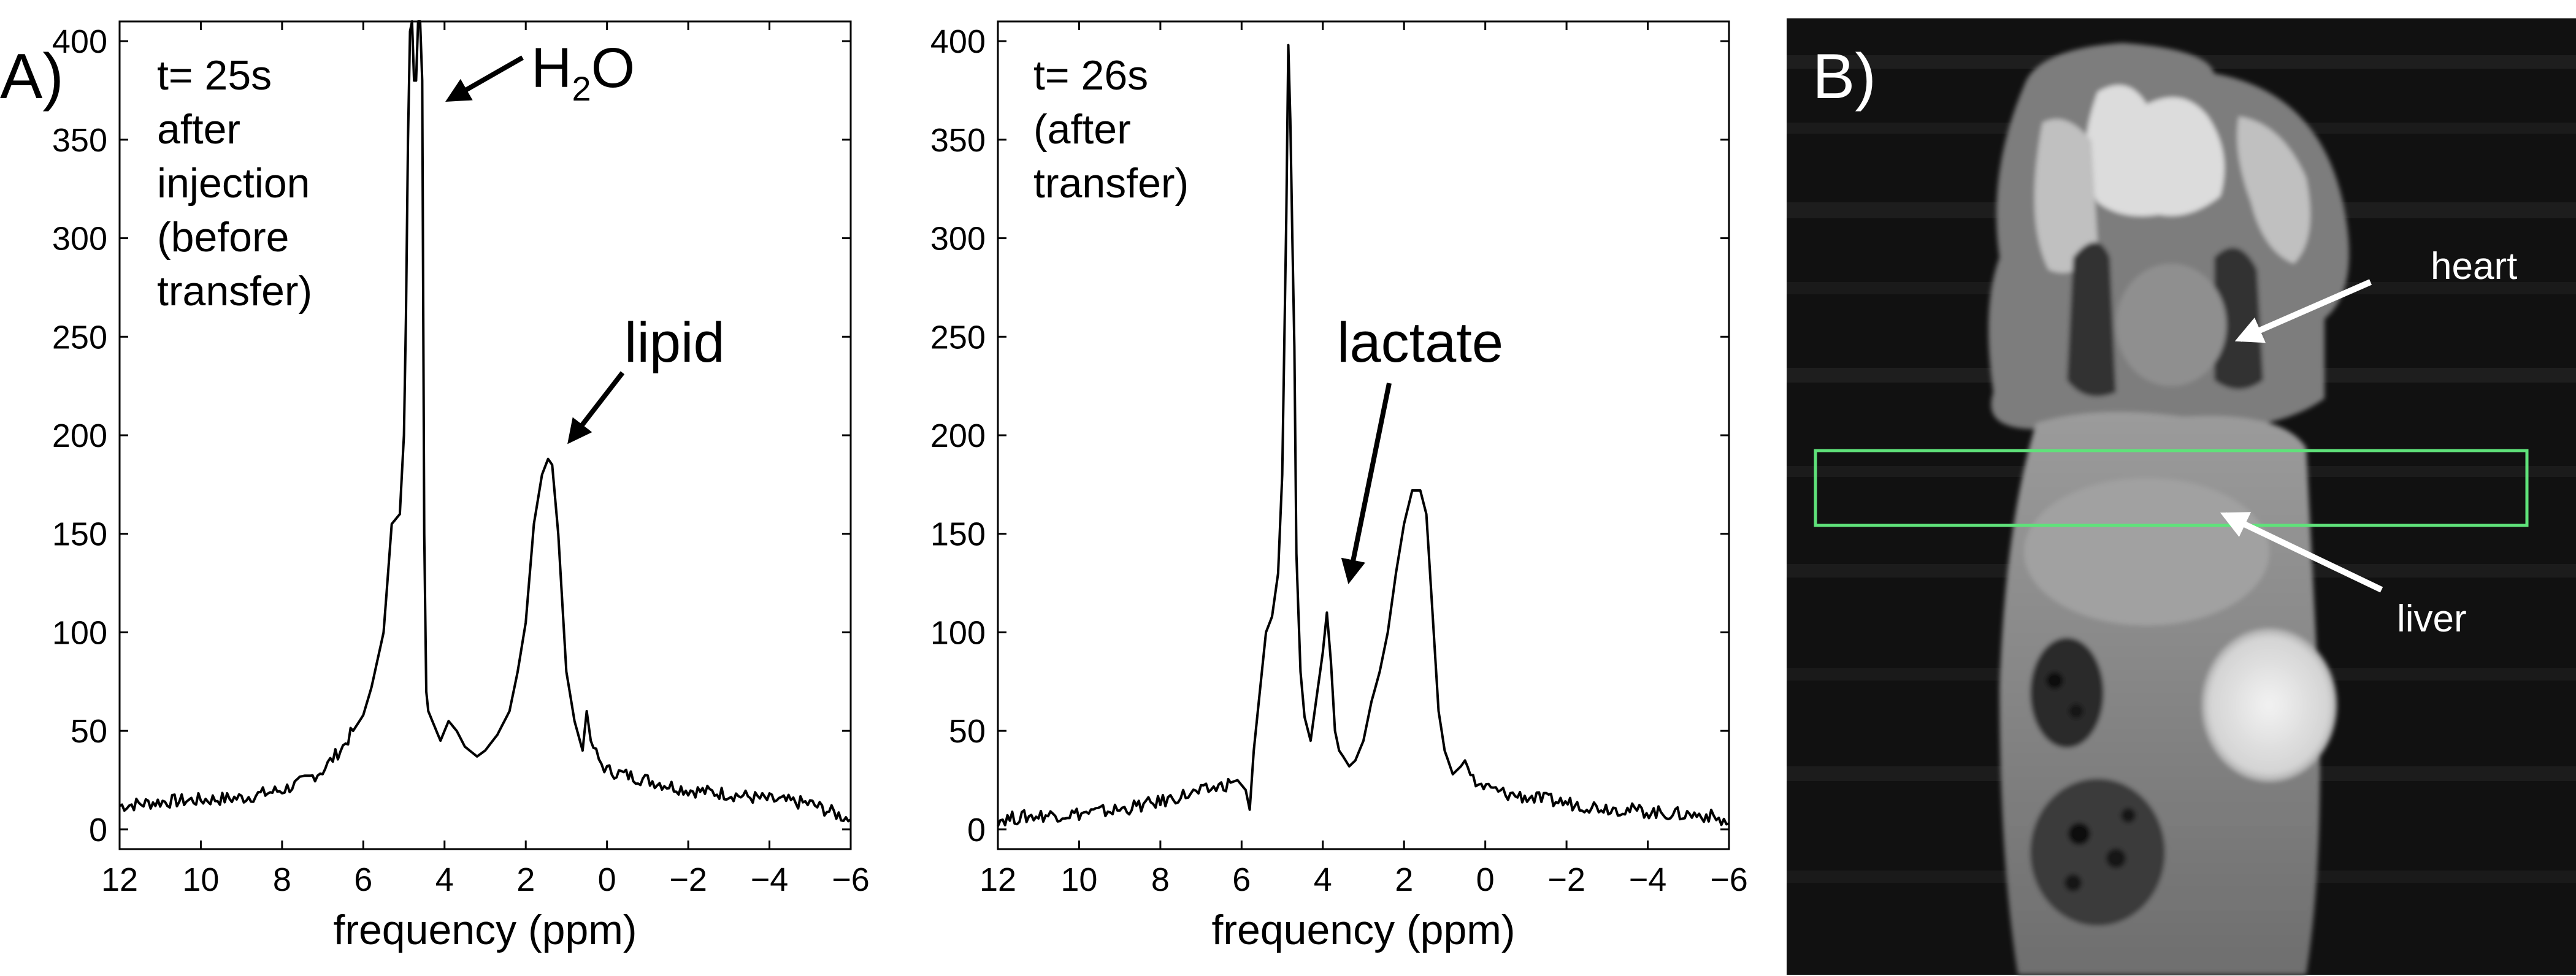 The height and width of the screenshot is (976, 2576). Describe the element at coordinates (581, 88) in the screenshot. I see `h2o-label-subscript: 2` at that location.